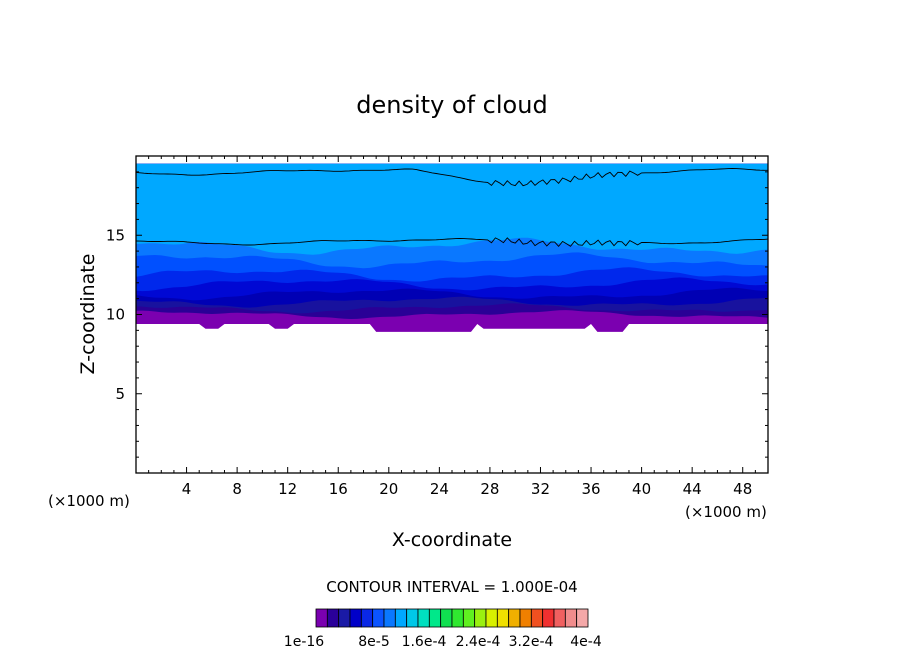 This screenshot has width=904, height=654. Describe the element at coordinates (115, 235) in the screenshot. I see `y-tick-label: 15` at that location.